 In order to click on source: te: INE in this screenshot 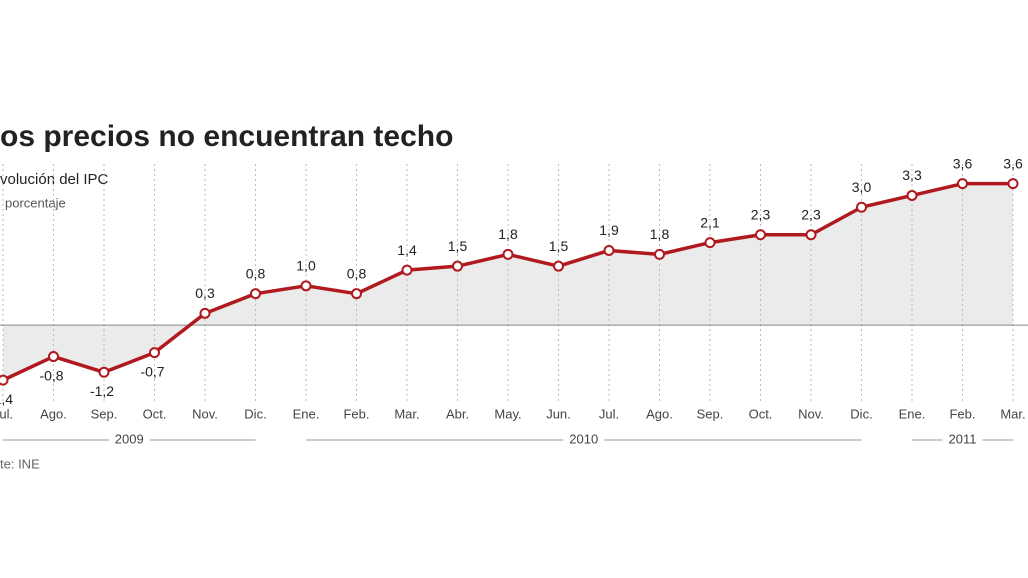, I will do `click(20, 463)`.